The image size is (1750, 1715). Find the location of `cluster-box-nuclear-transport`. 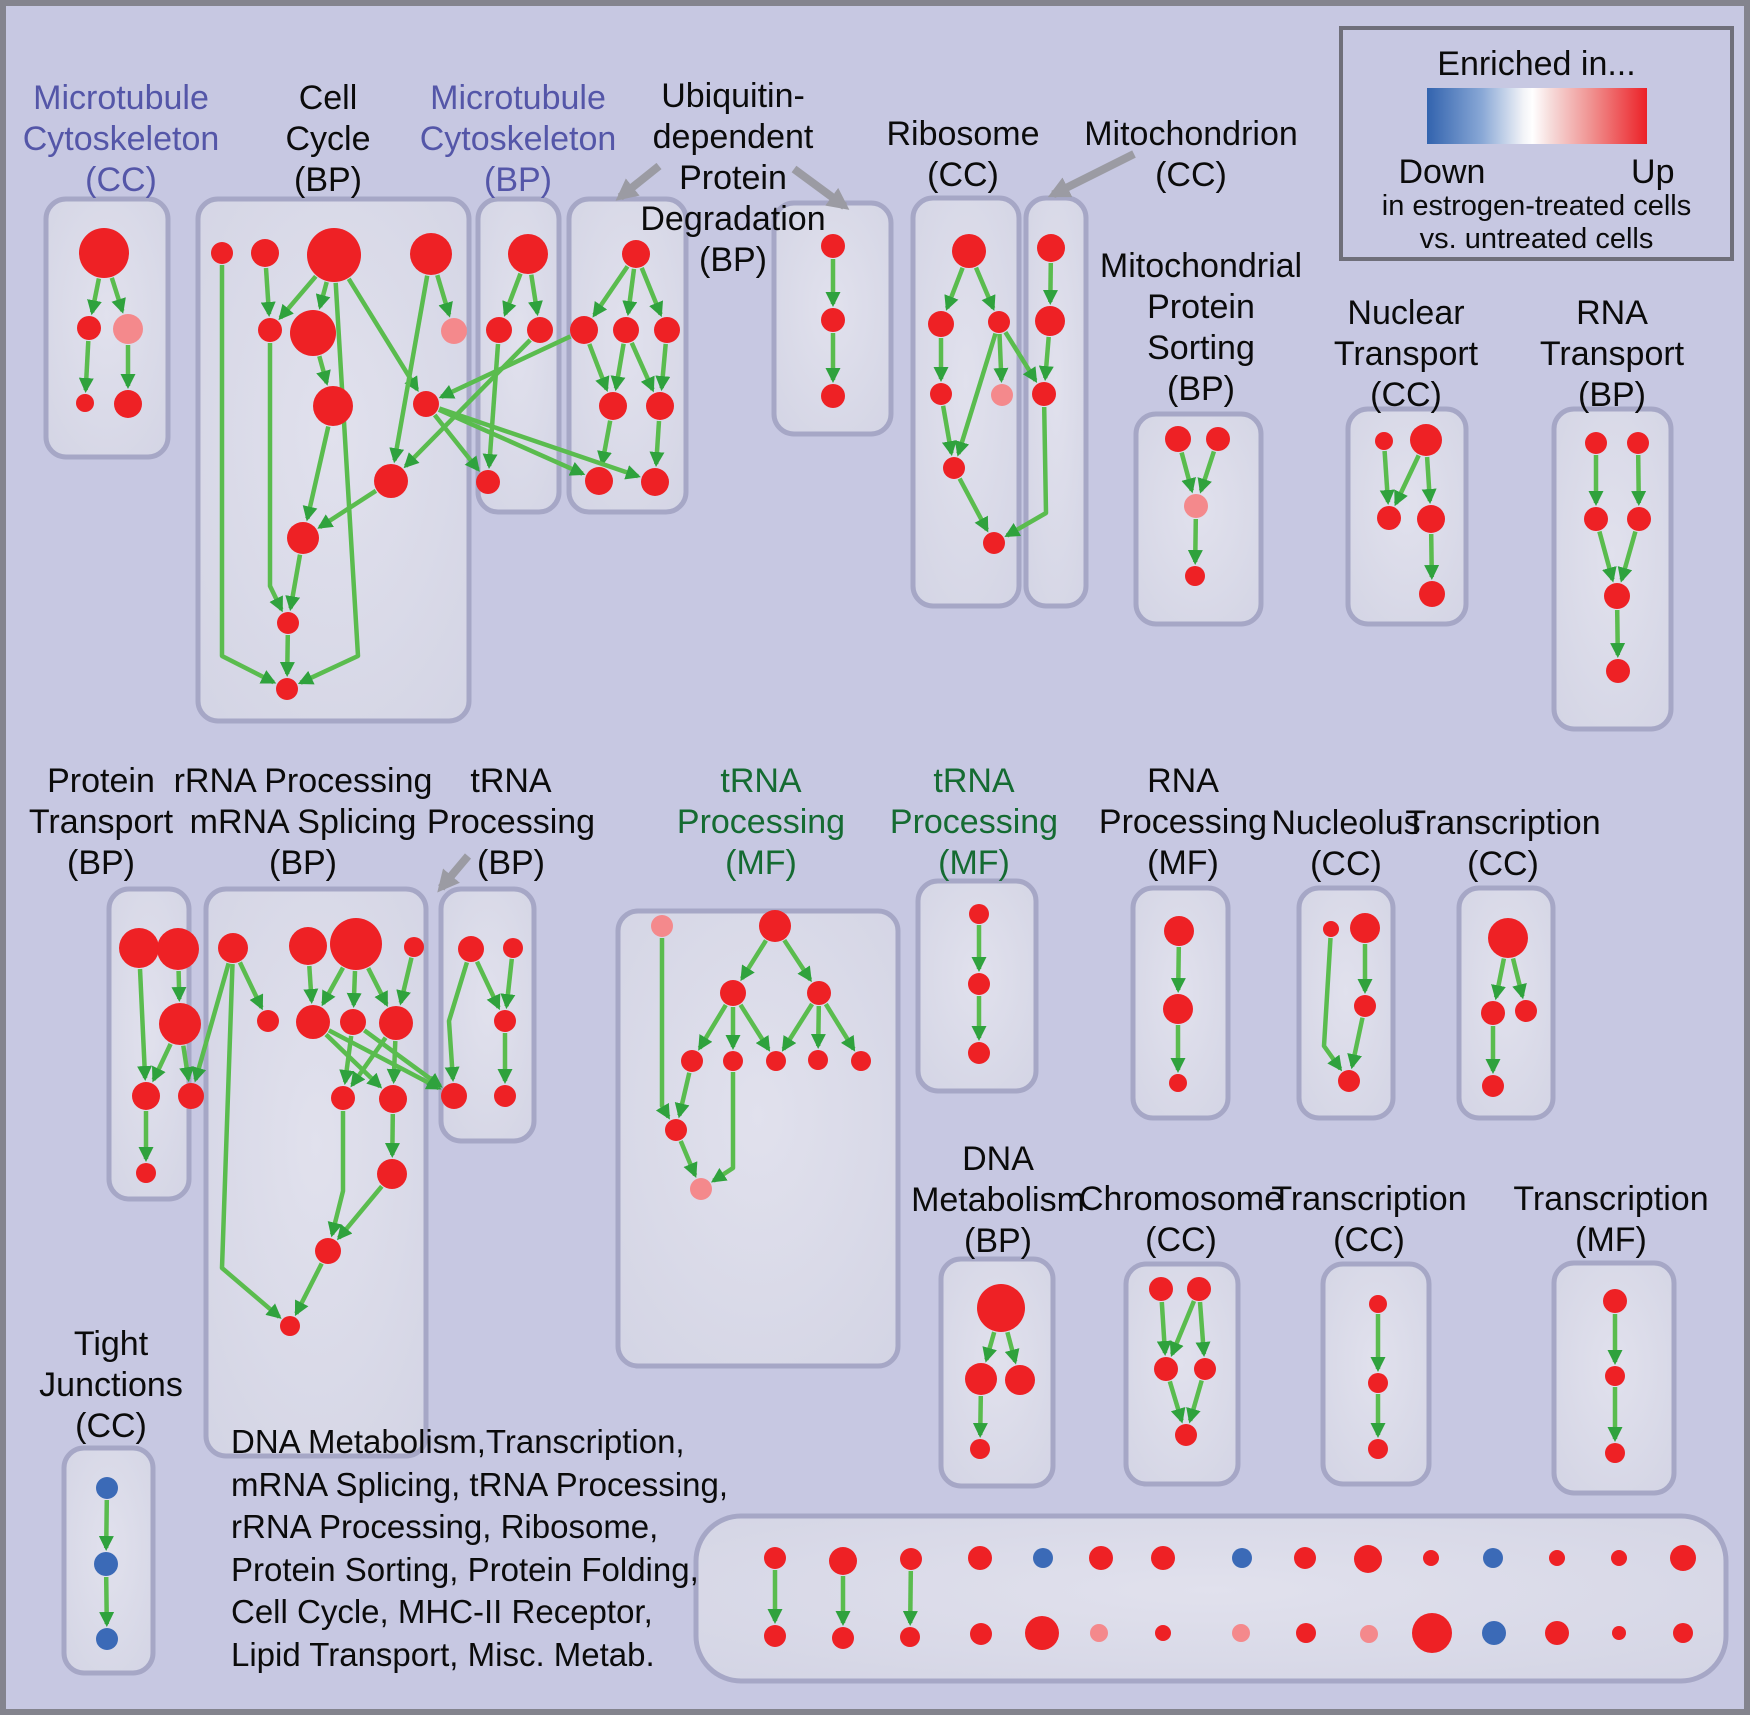

cluster-box-nuclear-transport is located at coordinates (1407, 516).